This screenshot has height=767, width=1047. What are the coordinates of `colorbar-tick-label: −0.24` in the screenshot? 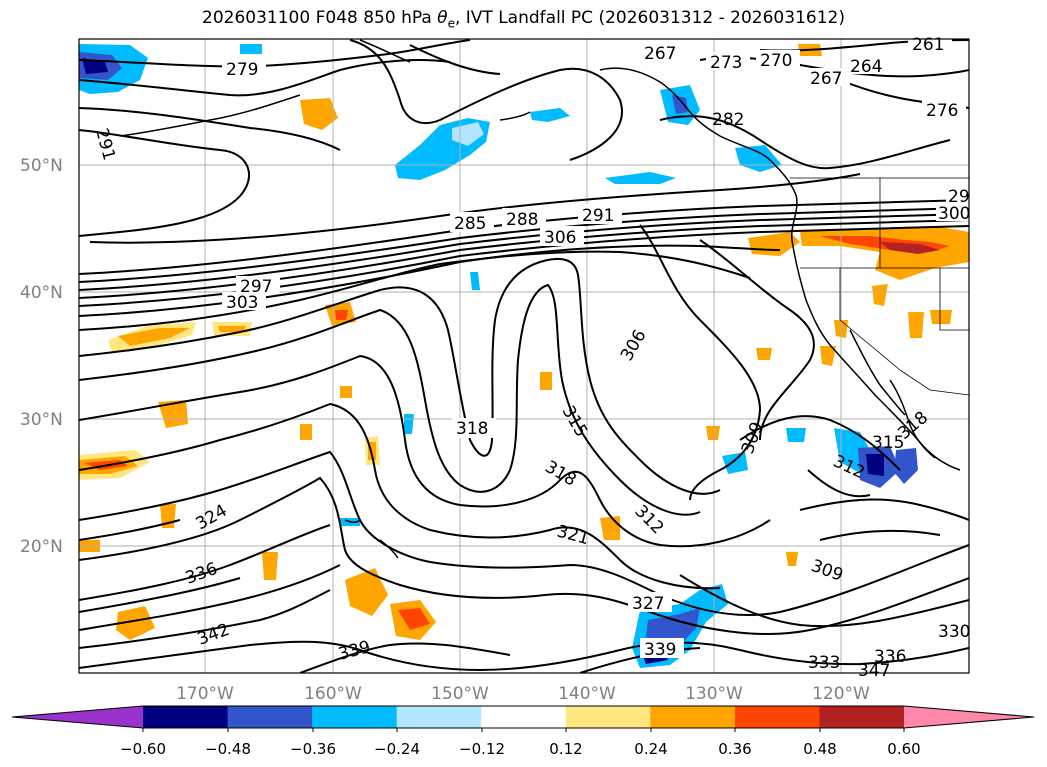 It's located at (397, 749).